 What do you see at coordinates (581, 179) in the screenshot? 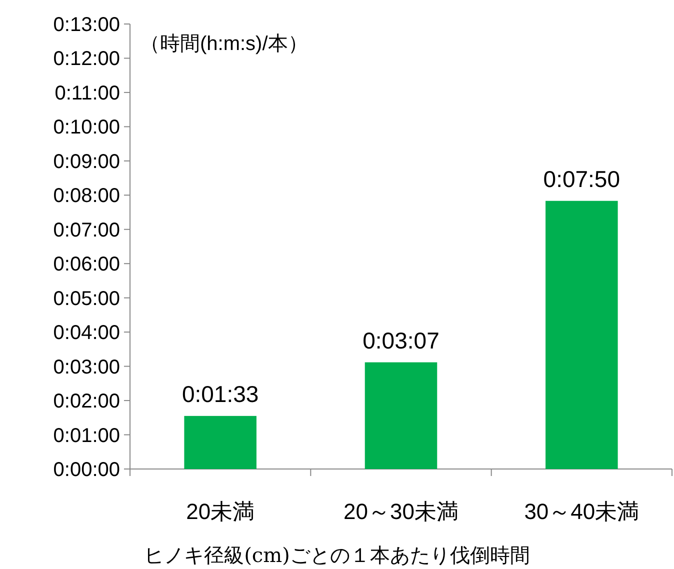
I see `data-label: 0:07:50` at bounding box center [581, 179].